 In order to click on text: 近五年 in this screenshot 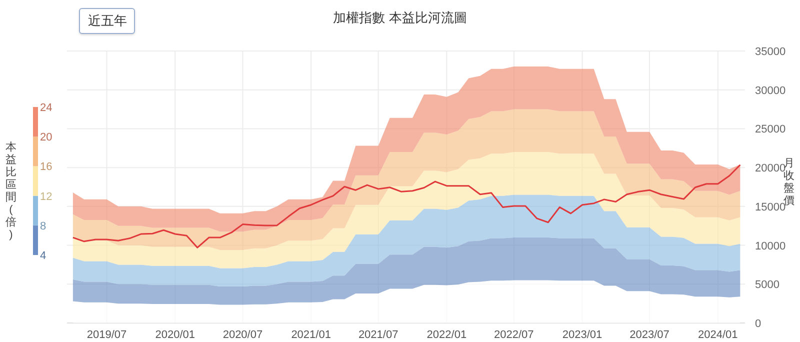, I will do `click(107, 21)`.